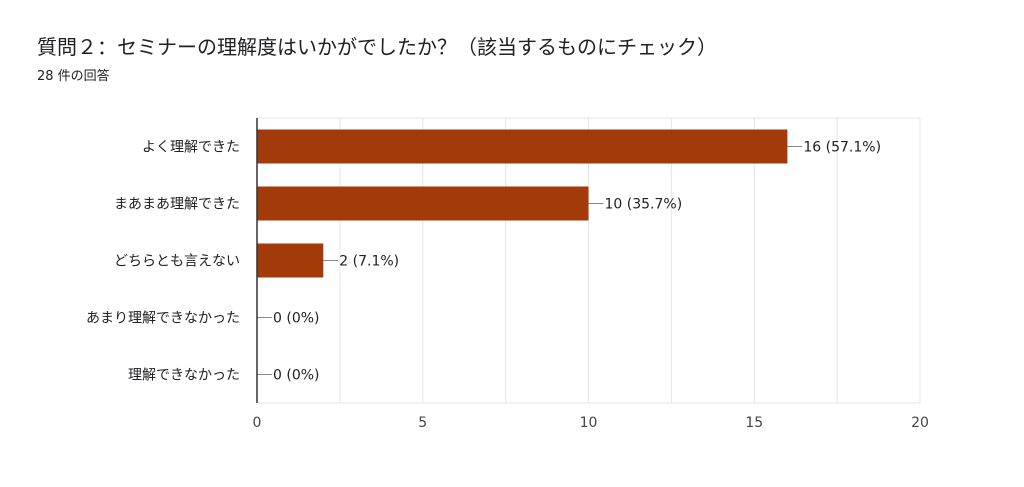  Describe the element at coordinates (163, 319) in the screenshot. I see `category-label: あまり理解できなかった` at that location.